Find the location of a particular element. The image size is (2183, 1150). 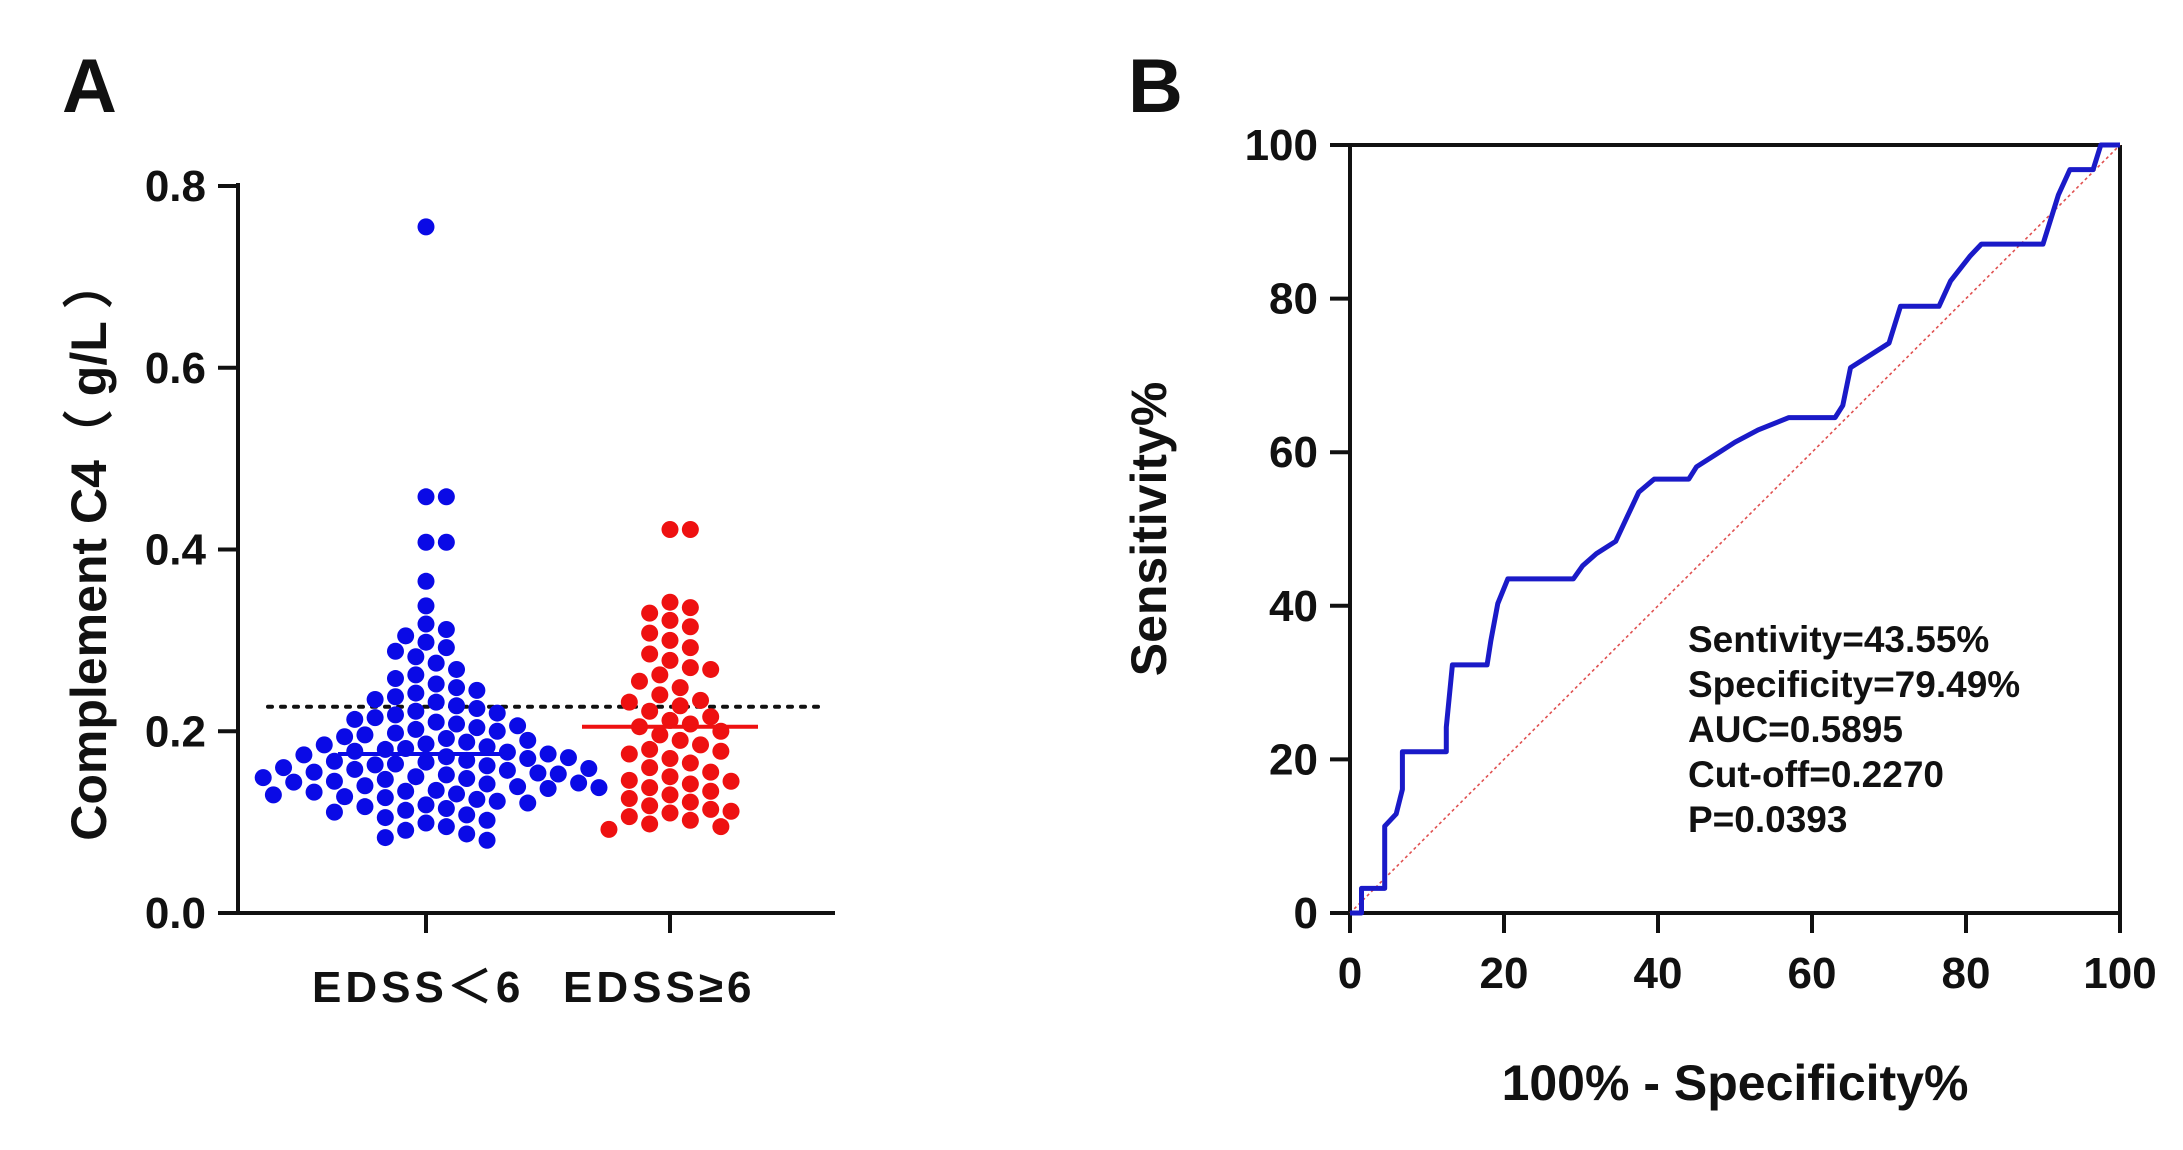

x-tick-label: EDSS＜6 is located at coordinates (418, 987).